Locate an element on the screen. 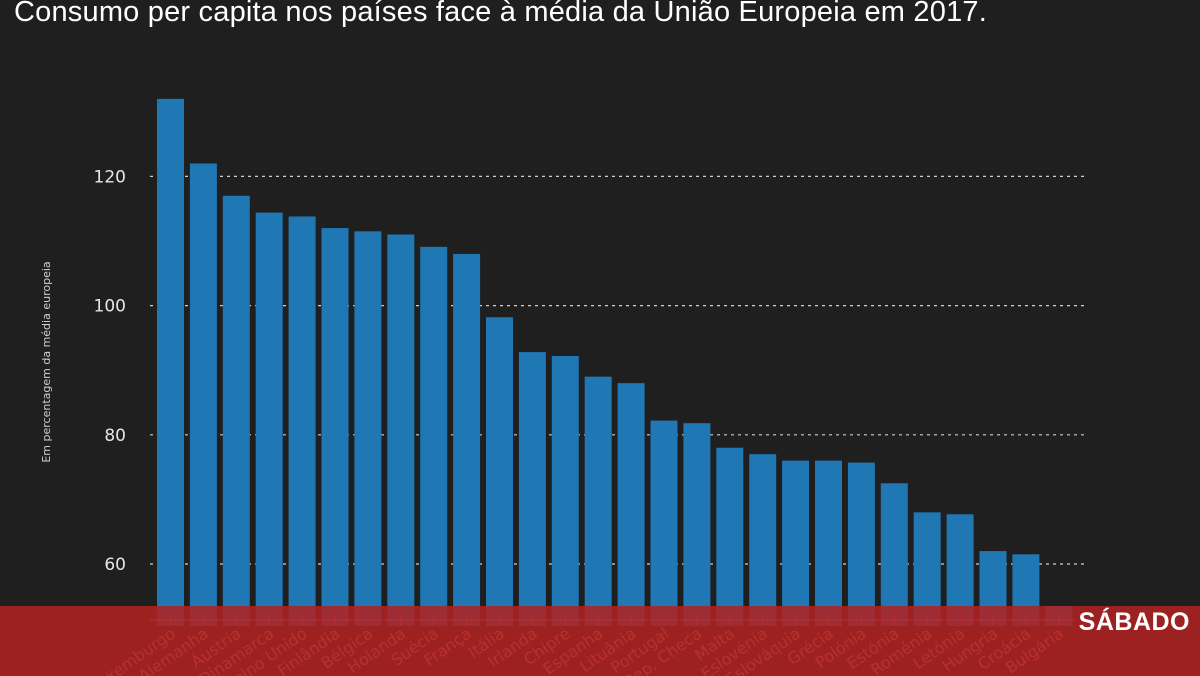 Image resolution: width=1200 pixels, height=676 pixels. y-tick-label: 120 is located at coordinates (110, 177).